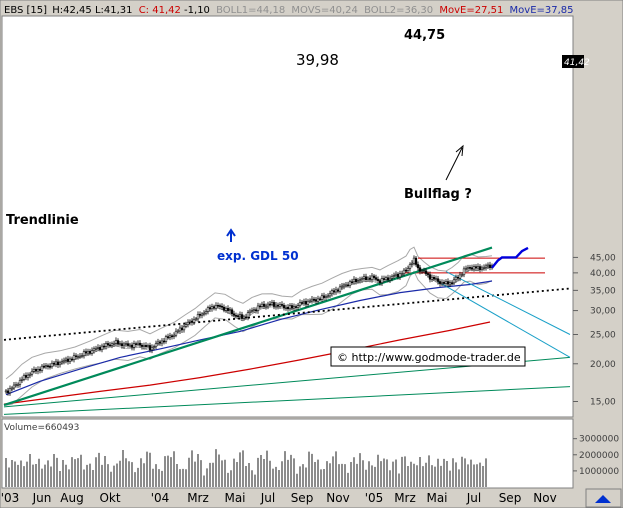 The width and height of the screenshot is (623, 508). What do you see at coordinates (231, 235) in the screenshot?
I see `gdl-arrow` at bounding box center [231, 235].